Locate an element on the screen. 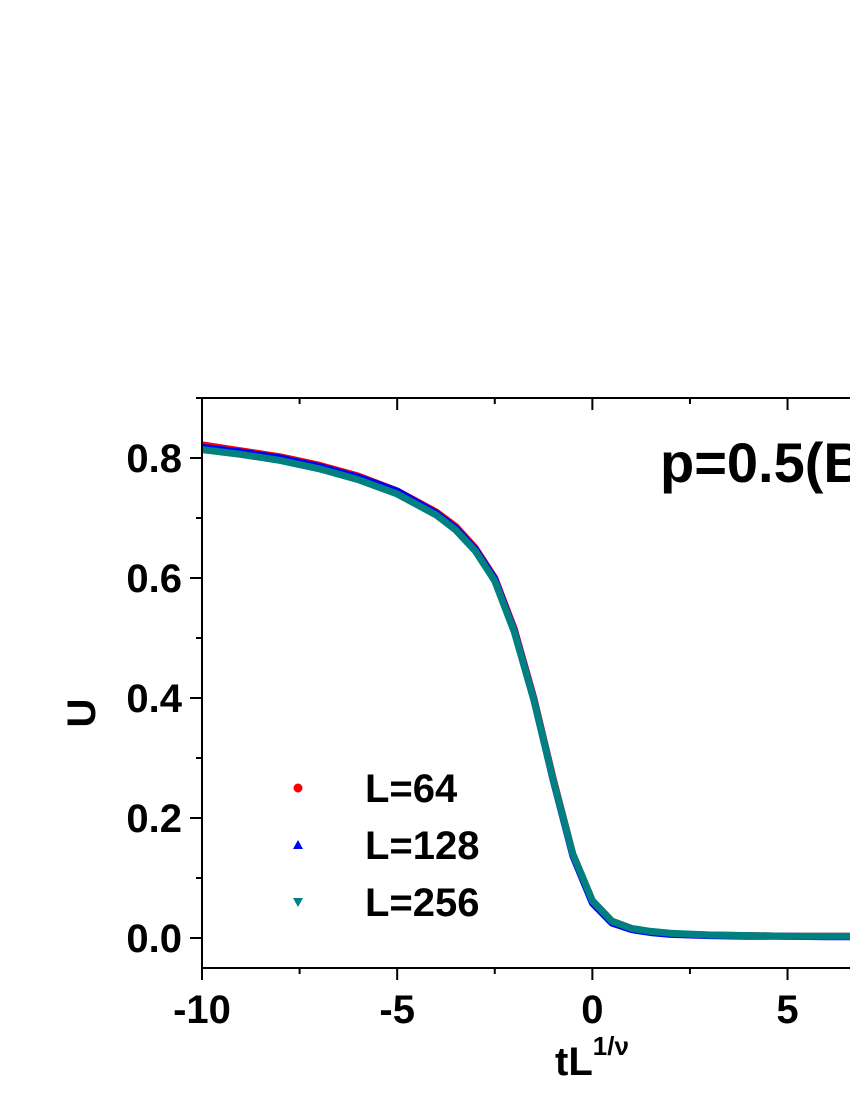  x-axis-title-superscript: 1/ν is located at coordinates (611, 1046).